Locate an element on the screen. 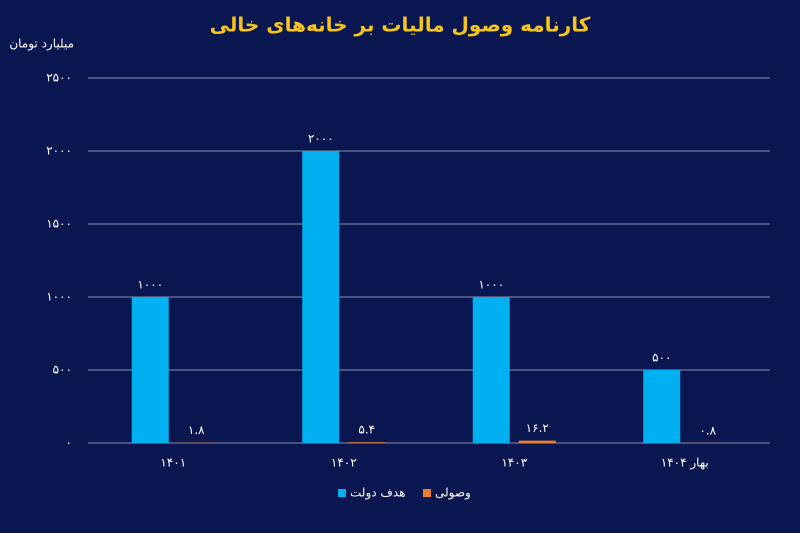 The image size is (800, 533). y-tick-label: ۱۰۰۰ is located at coordinates (59, 297).